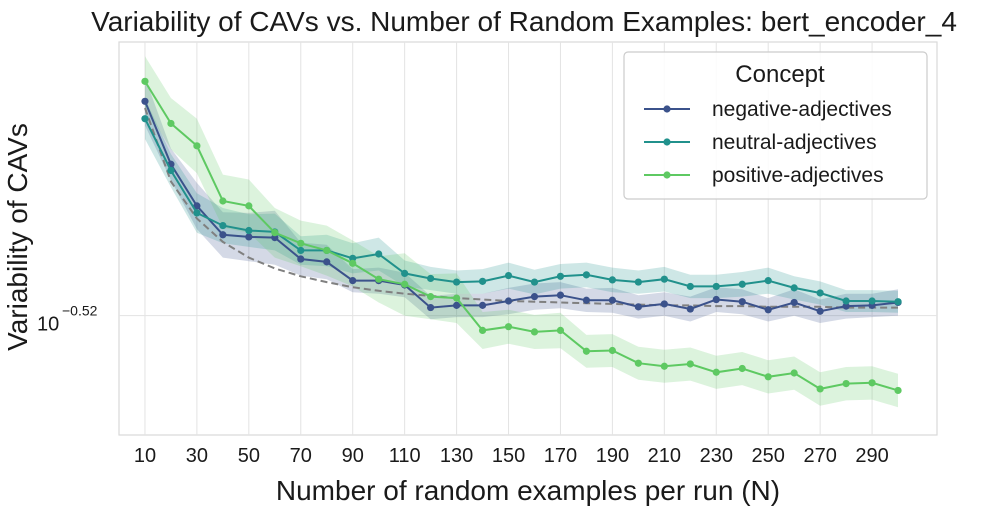  I want to click on x-tick-label: 10, so click(145, 456).